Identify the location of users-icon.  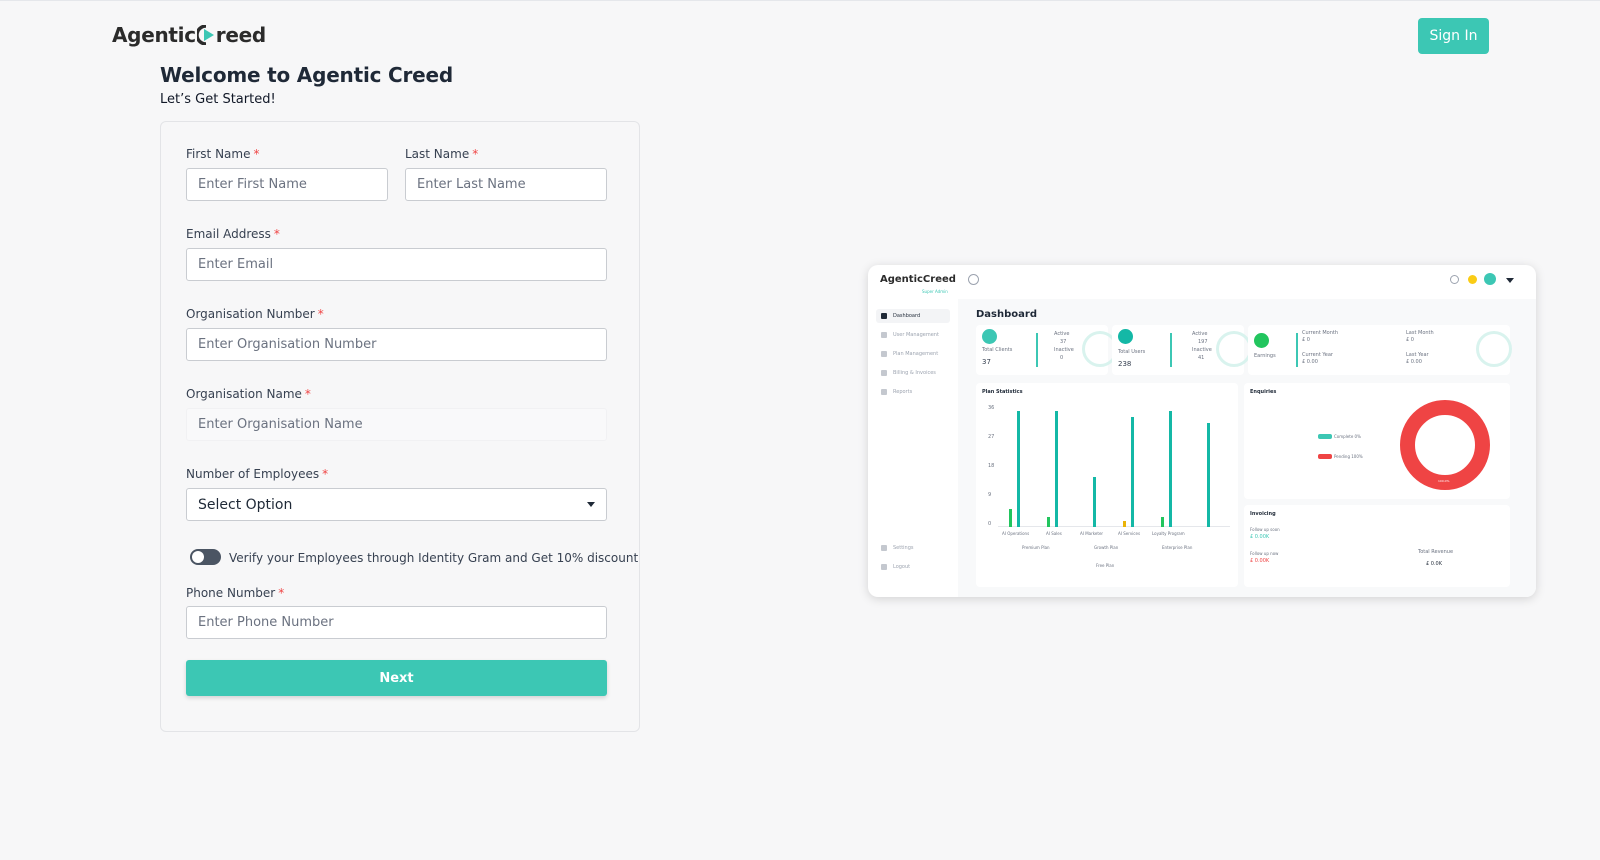
(1125, 336).